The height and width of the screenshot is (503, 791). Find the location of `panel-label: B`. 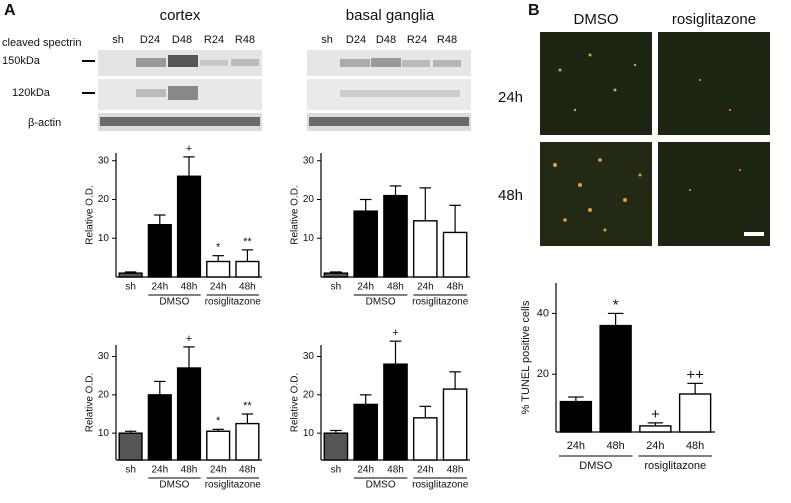

panel-label: B is located at coordinates (534, 10).